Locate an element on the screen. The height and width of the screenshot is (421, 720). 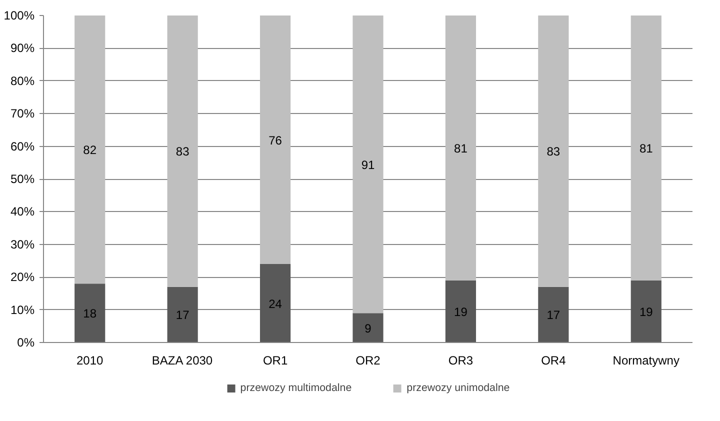
x-tick-label: OR2 is located at coordinates (368, 361).